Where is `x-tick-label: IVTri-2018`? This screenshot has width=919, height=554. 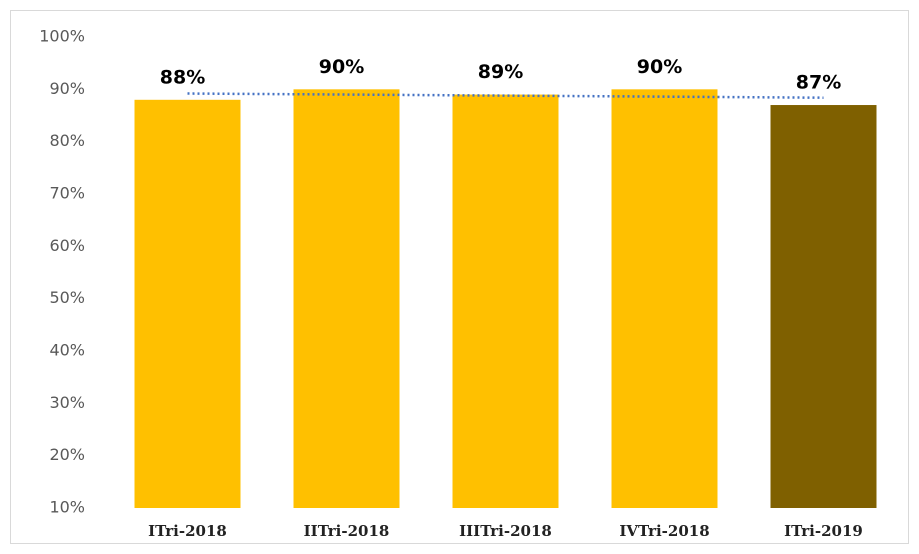 x-tick-label: IVTri-2018 is located at coordinates (664, 531).